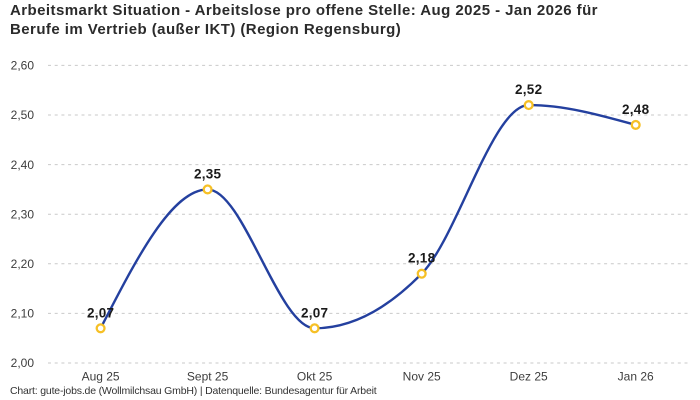 This screenshot has height=400, width=700. What do you see at coordinates (23, 66) in the screenshot?
I see `svg-text: 2,60` at bounding box center [23, 66].